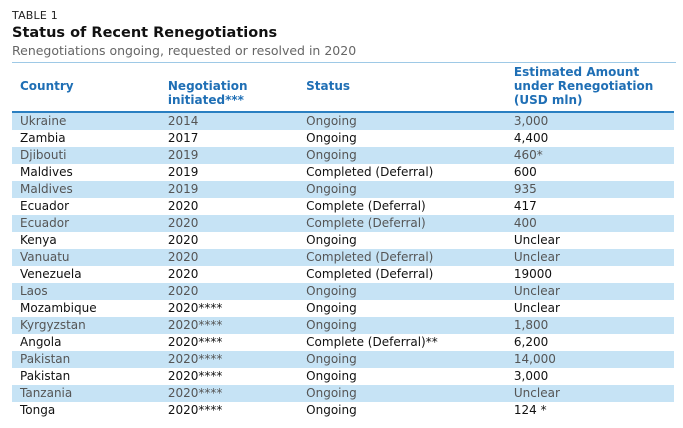  What do you see at coordinates (90, 393) in the screenshot?
I see `cell-country: Tanzania` at bounding box center [90, 393].